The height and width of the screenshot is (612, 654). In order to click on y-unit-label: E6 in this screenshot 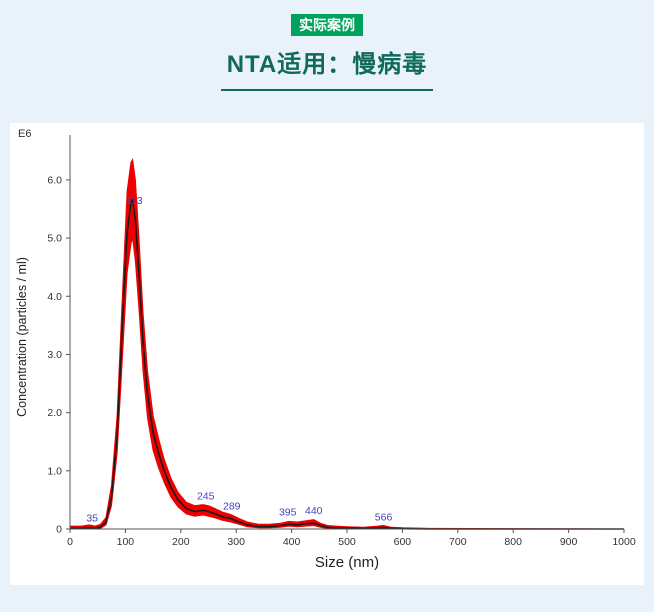, I will do `click(24, 134)`.